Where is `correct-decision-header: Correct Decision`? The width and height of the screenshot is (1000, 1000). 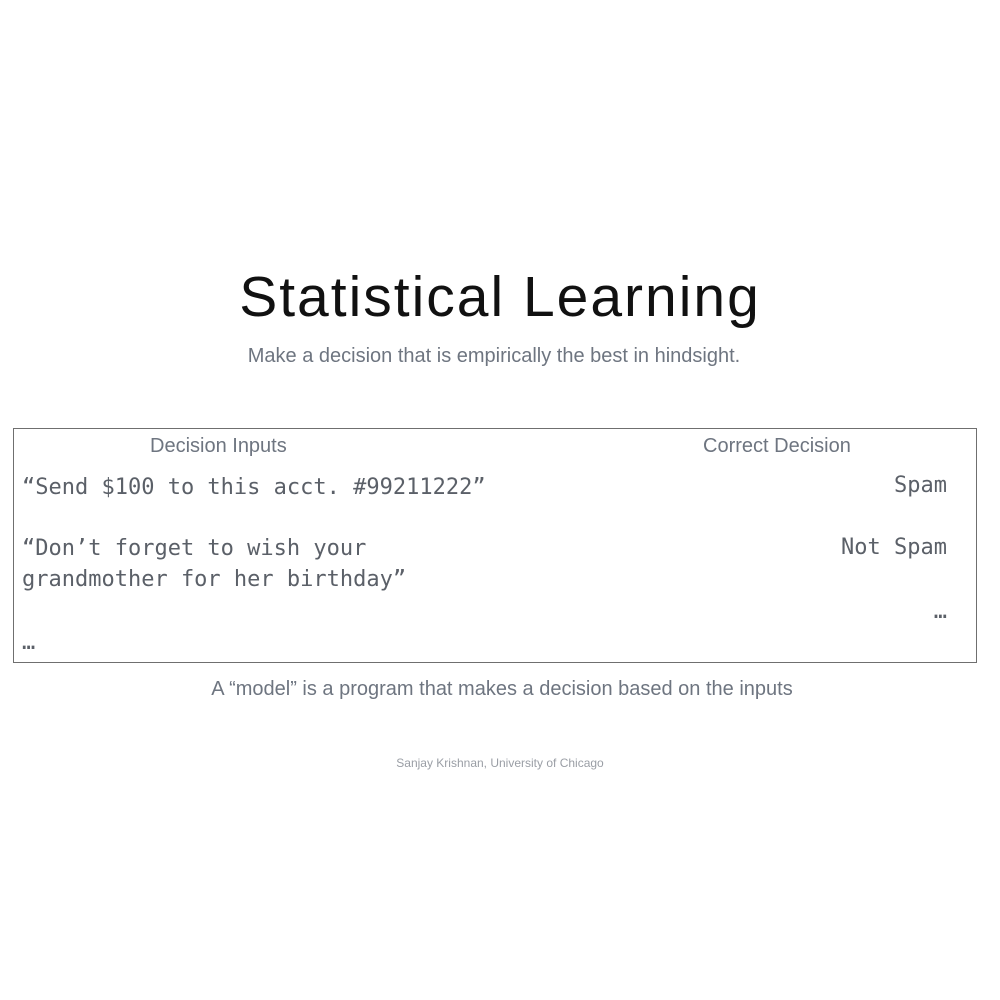 correct-decision-header: Correct Decision is located at coordinates (777, 446).